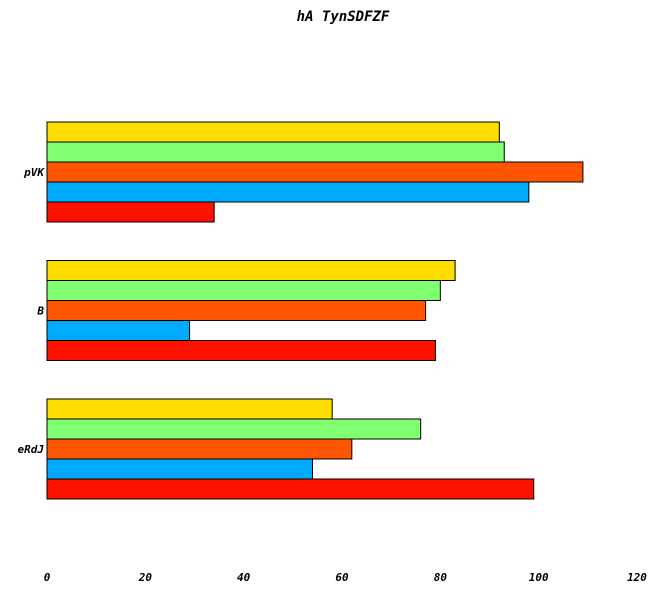  I want to click on x-axis-ticks: 0 20 40 60 80 100 120, so click(346, 577).